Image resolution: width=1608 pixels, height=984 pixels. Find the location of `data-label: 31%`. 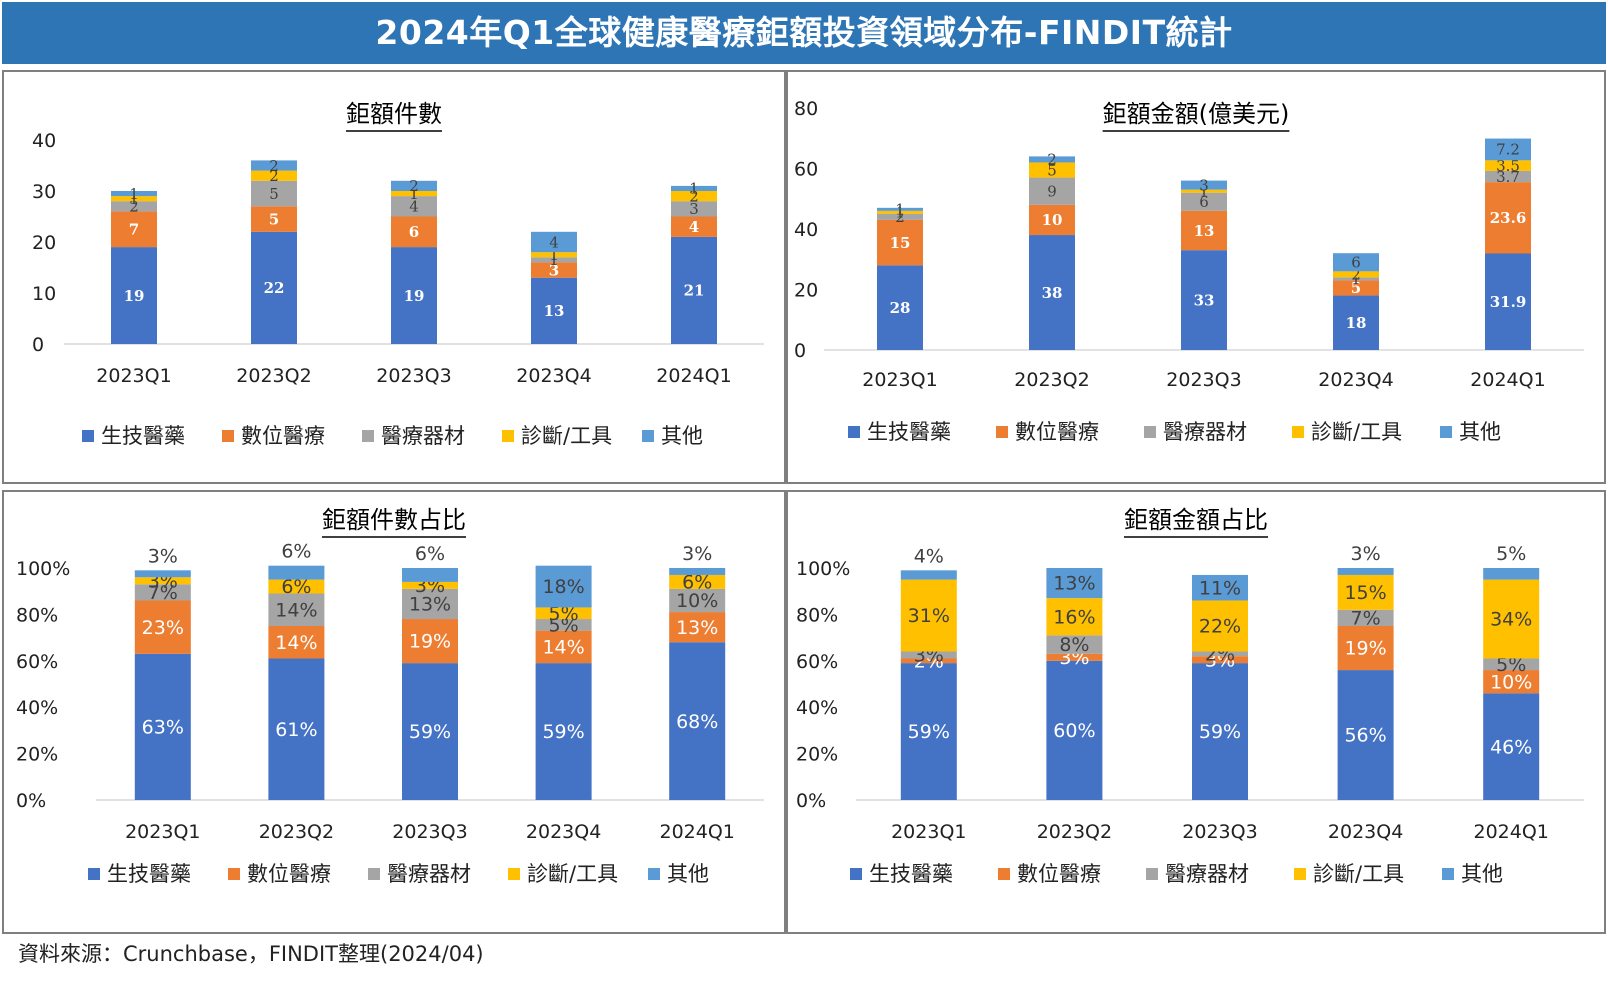

data-label: 31% is located at coordinates (929, 616).